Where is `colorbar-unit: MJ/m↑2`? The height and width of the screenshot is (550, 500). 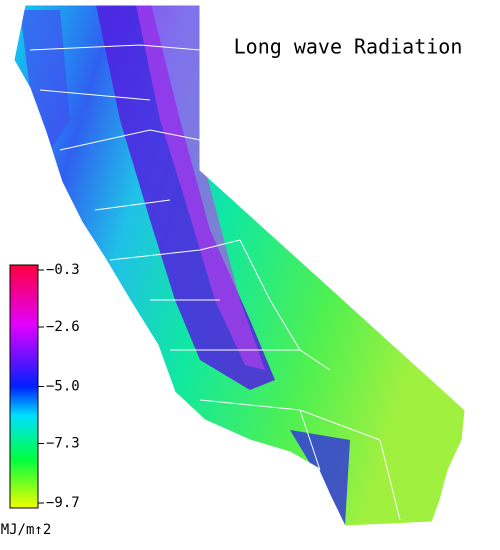 colorbar-unit: MJ/m↑2 is located at coordinates (26, 530).